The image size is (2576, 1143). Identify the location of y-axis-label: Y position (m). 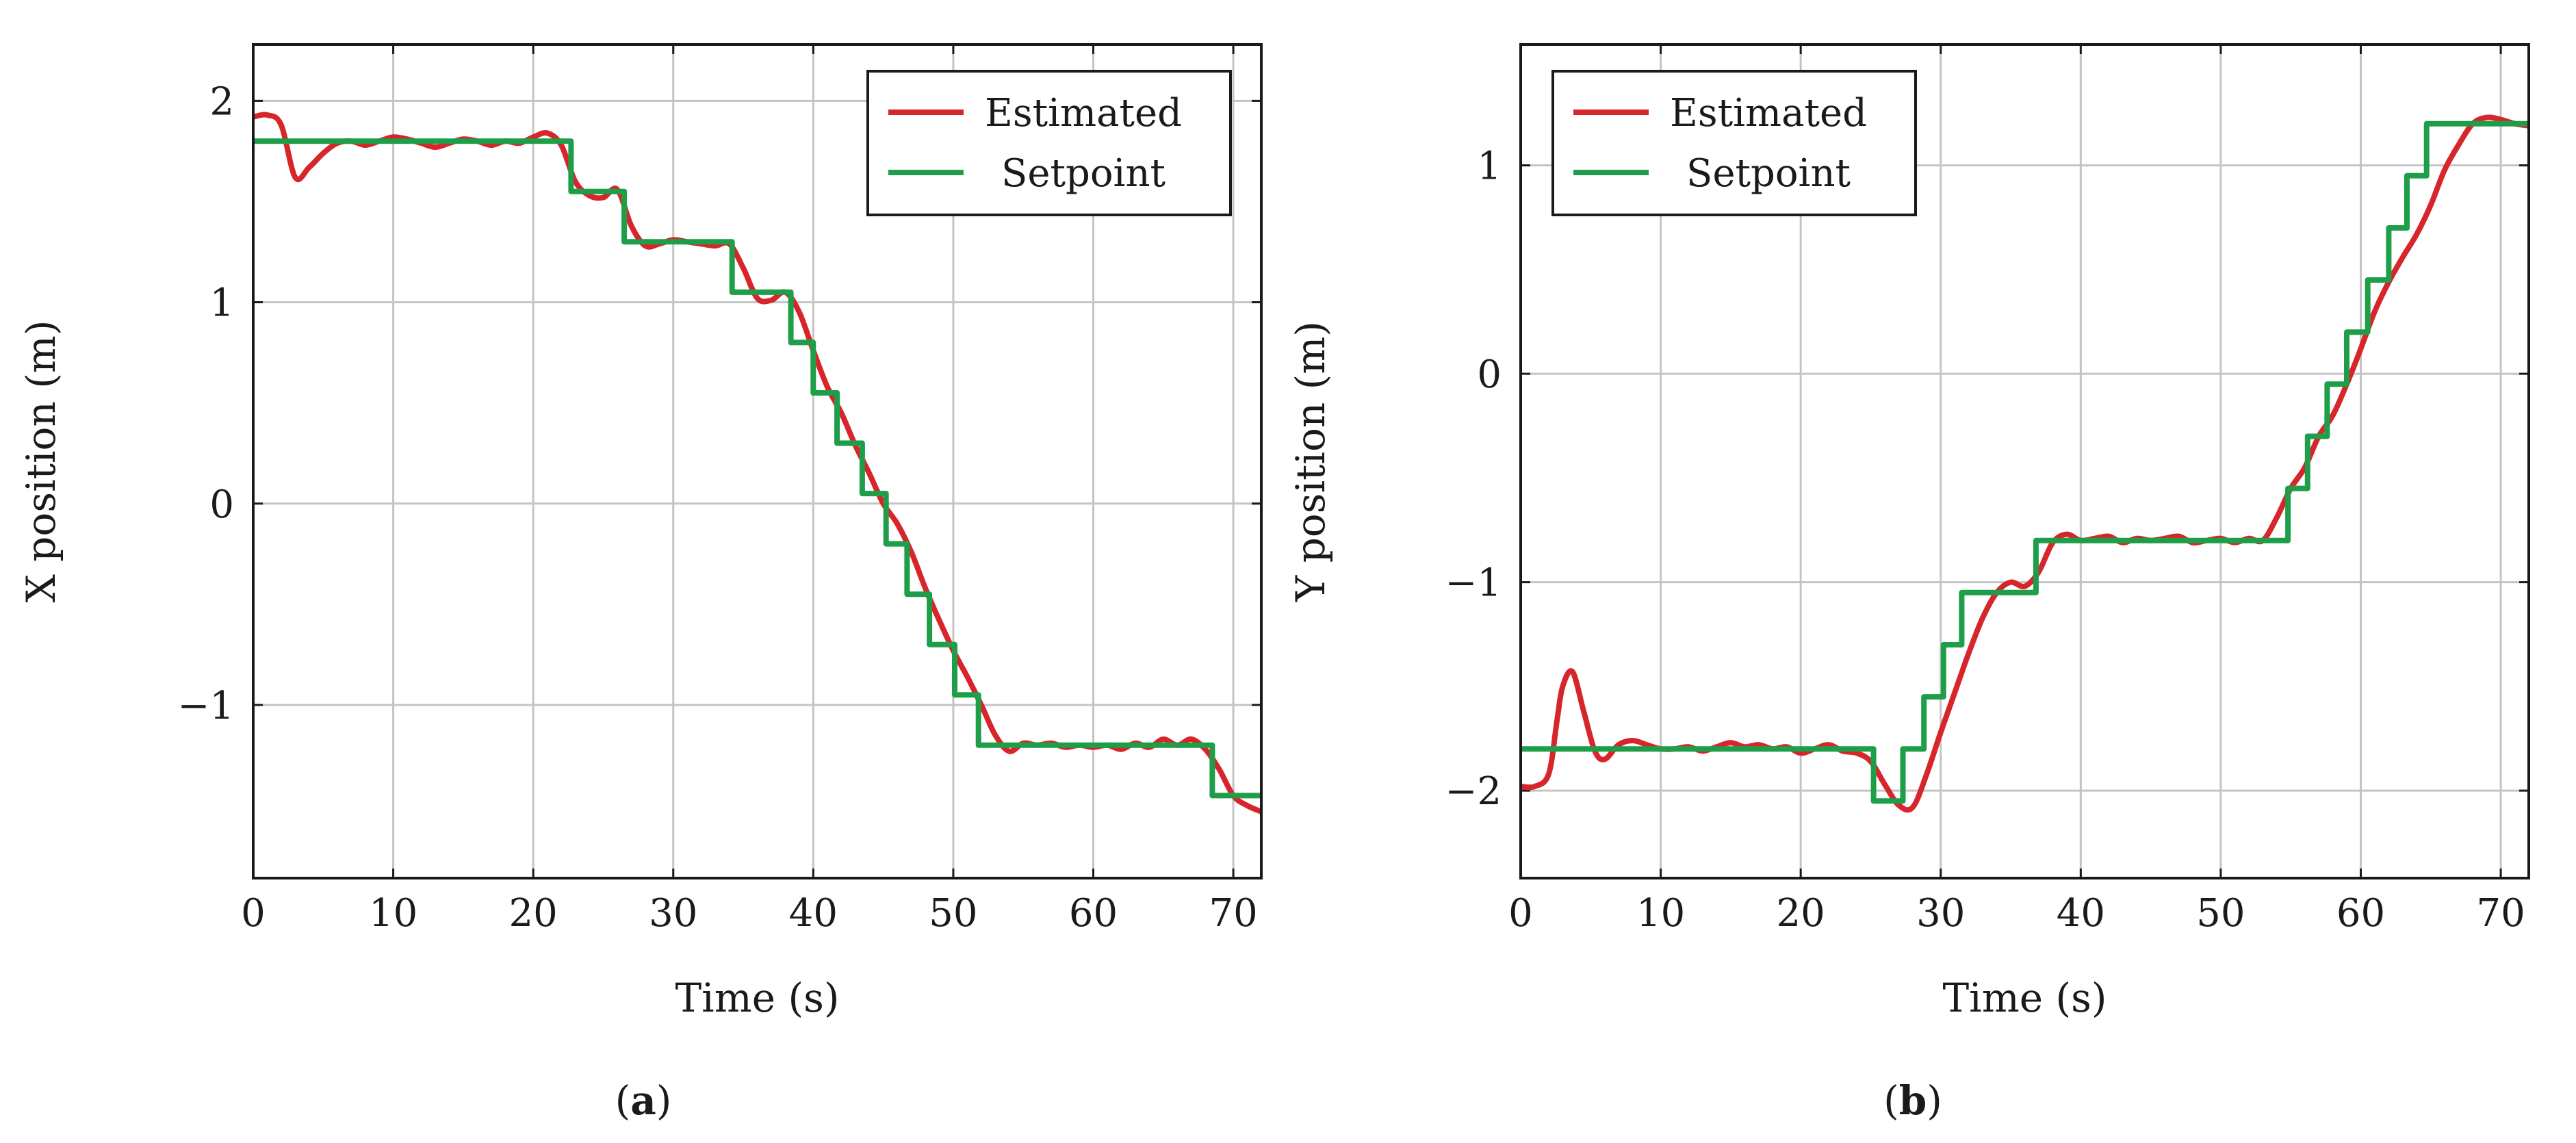
(1310, 461).